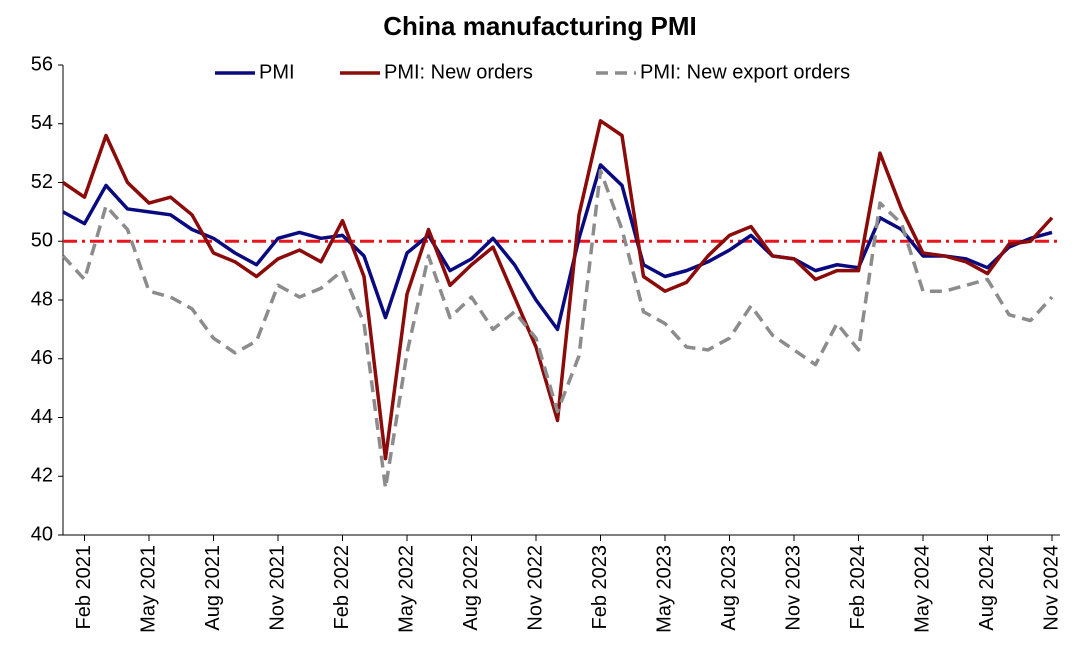 Image resolution: width=1080 pixels, height=664 pixels. What do you see at coordinates (664, 589) in the screenshot?
I see `x-tick-label: May 2023` at bounding box center [664, 589].